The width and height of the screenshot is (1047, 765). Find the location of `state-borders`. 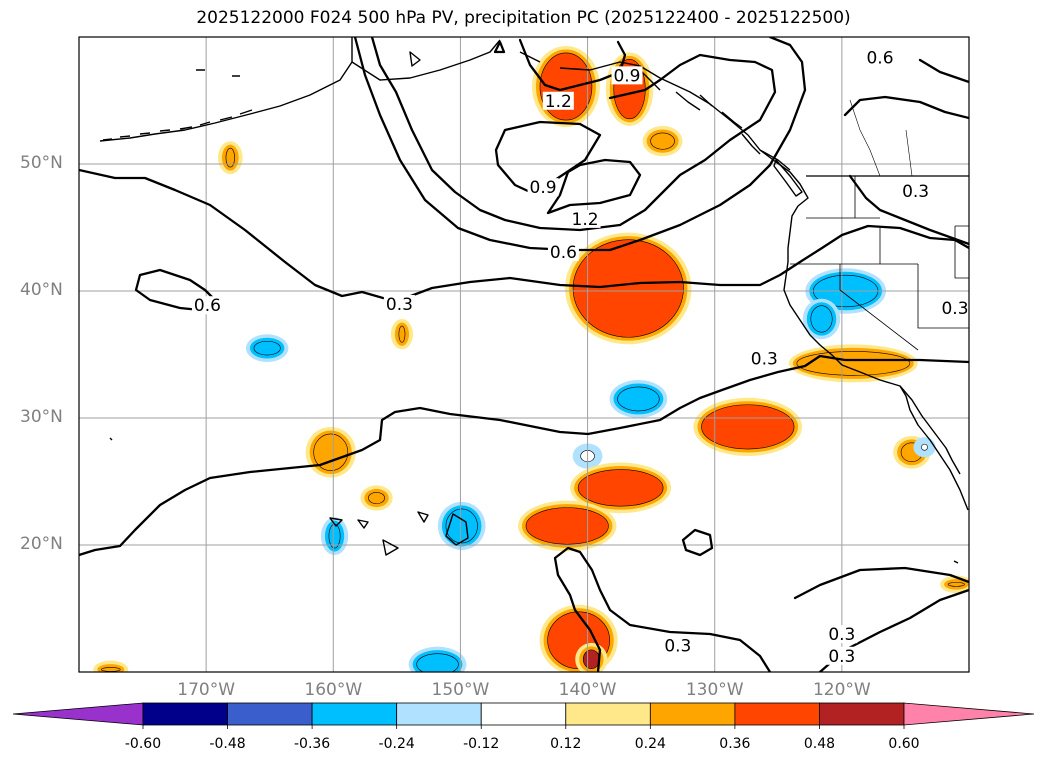

state-borders is located at coordinates (879, 263).